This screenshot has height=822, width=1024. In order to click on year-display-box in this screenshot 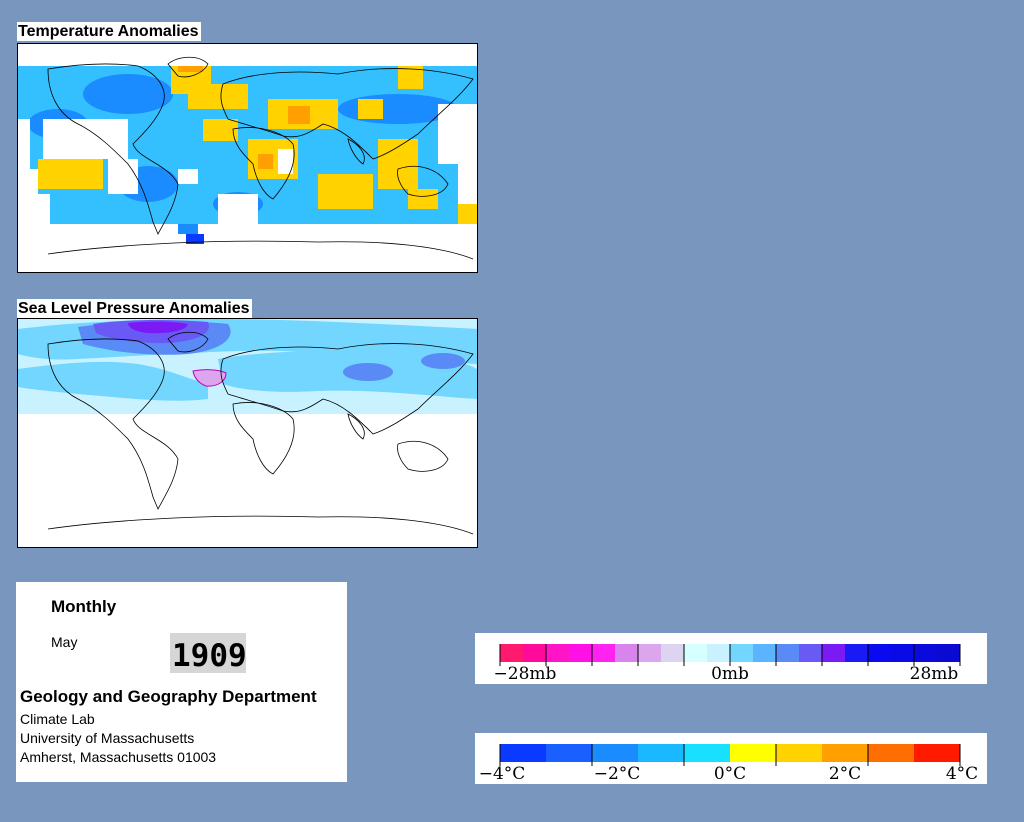, I will do `click(208, 653)`.